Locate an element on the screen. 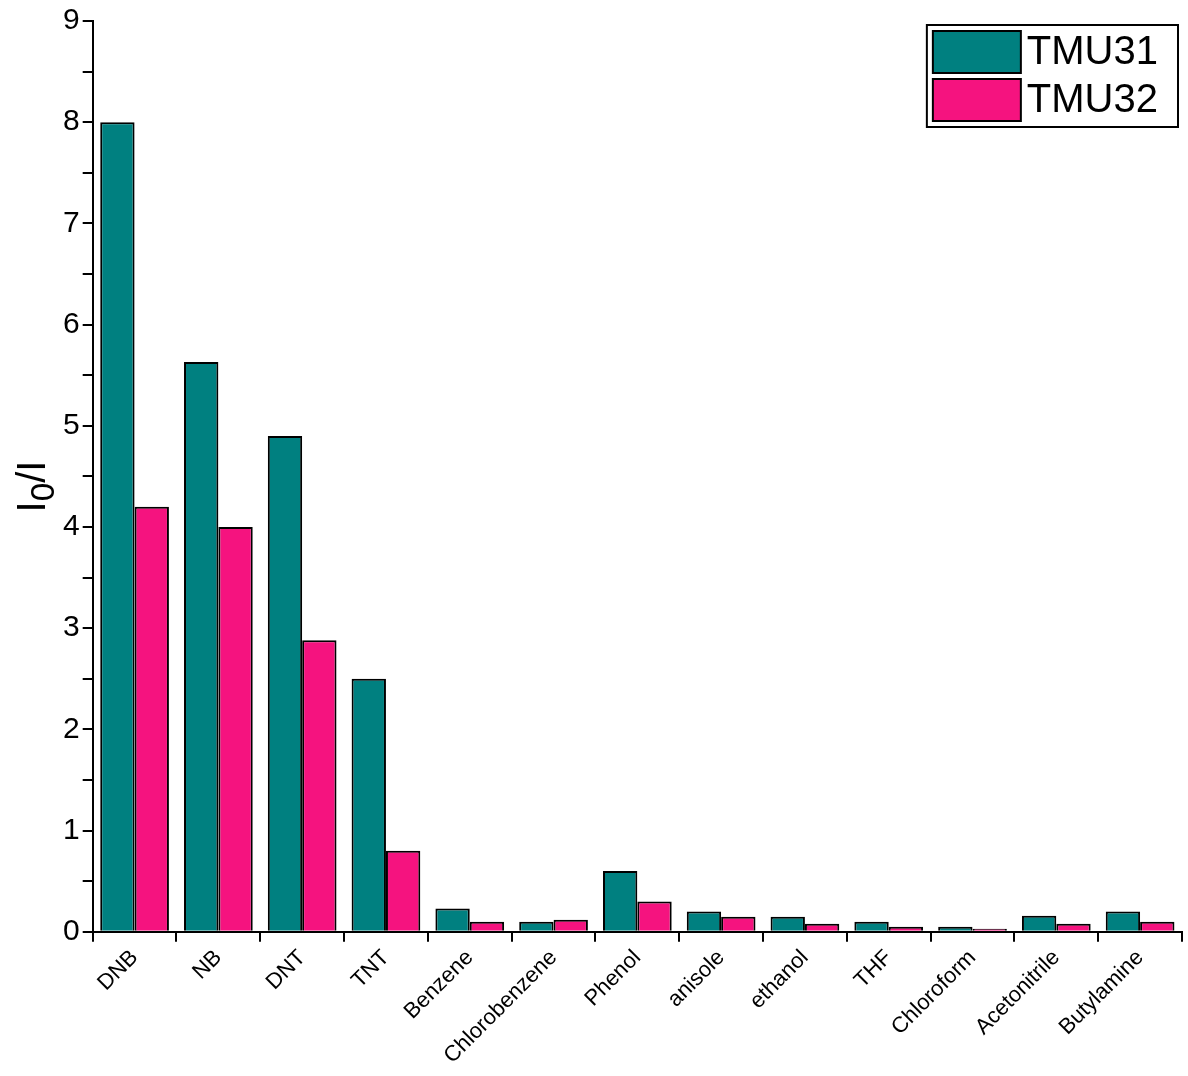 Image resolution: width=1188 pixels, height=1076 pixels. legend-label: TMU32 is located at coordinates (1092, 98).